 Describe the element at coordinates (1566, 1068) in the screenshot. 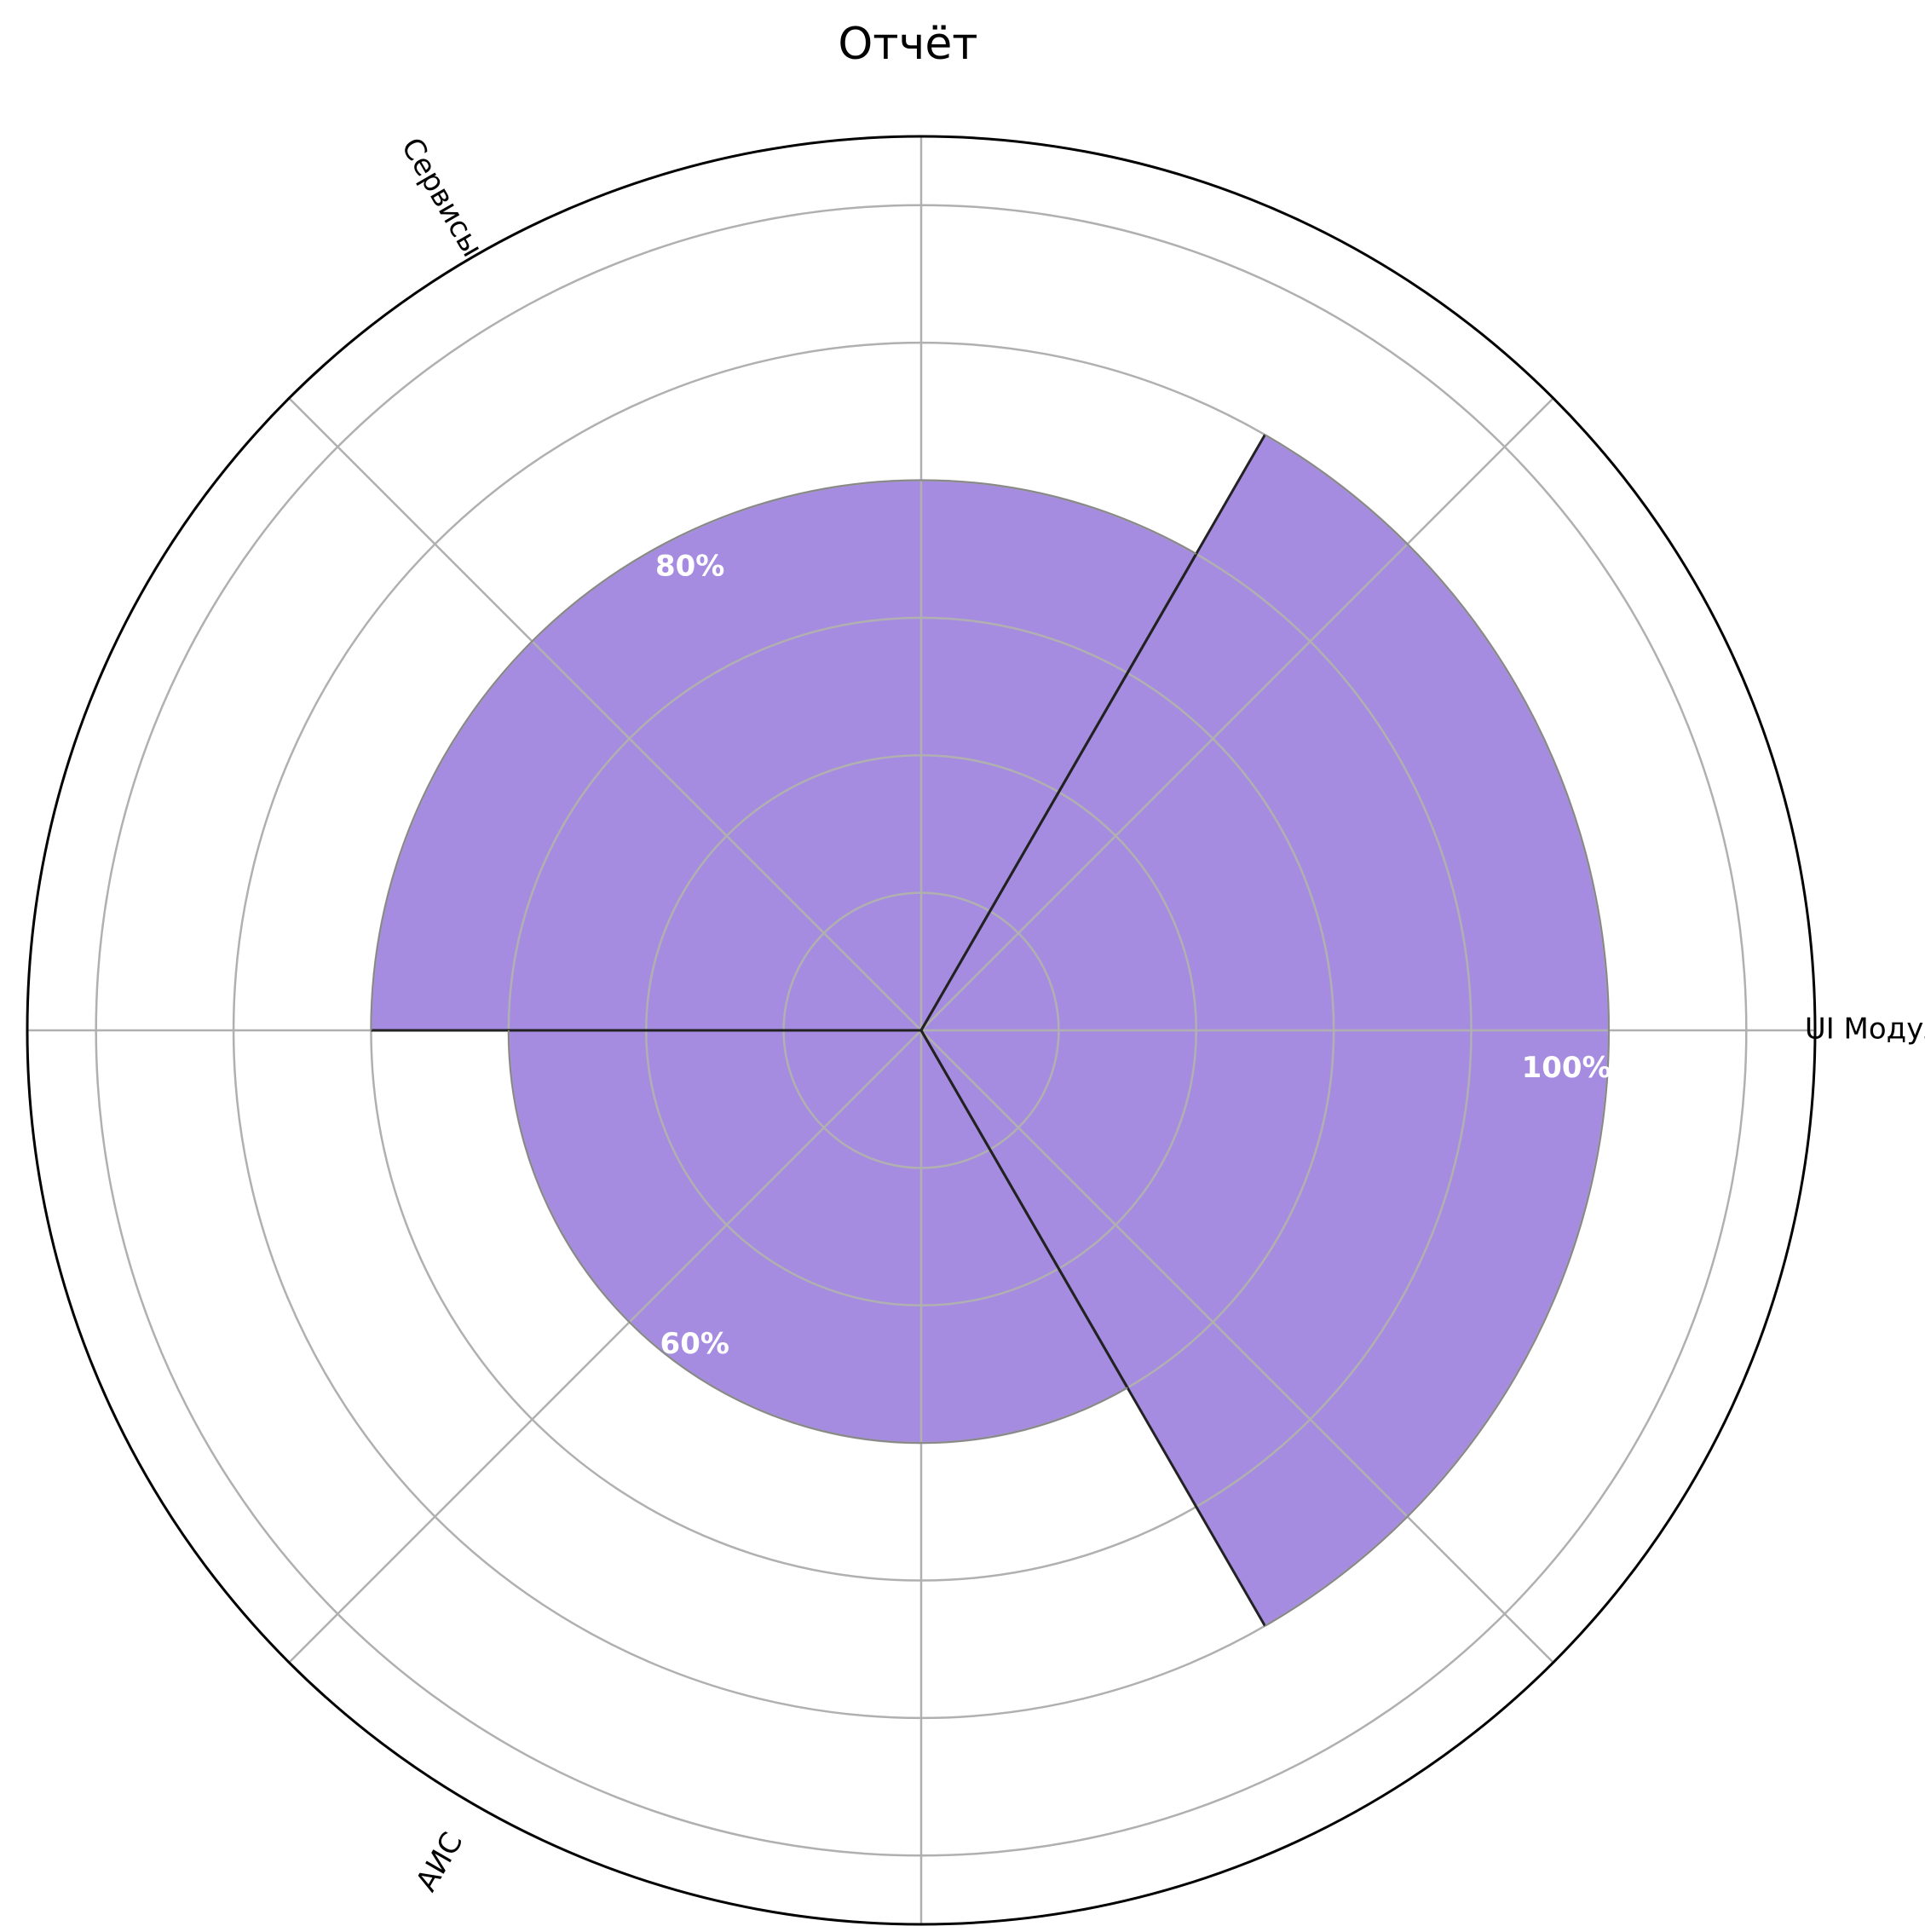

I see `value-label-1: 100%` at that location.